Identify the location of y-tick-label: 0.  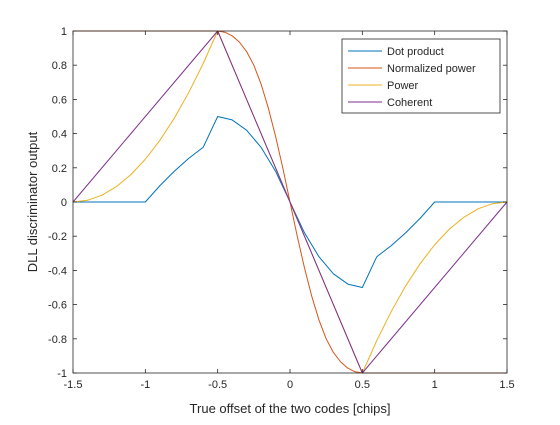
(64, 203).